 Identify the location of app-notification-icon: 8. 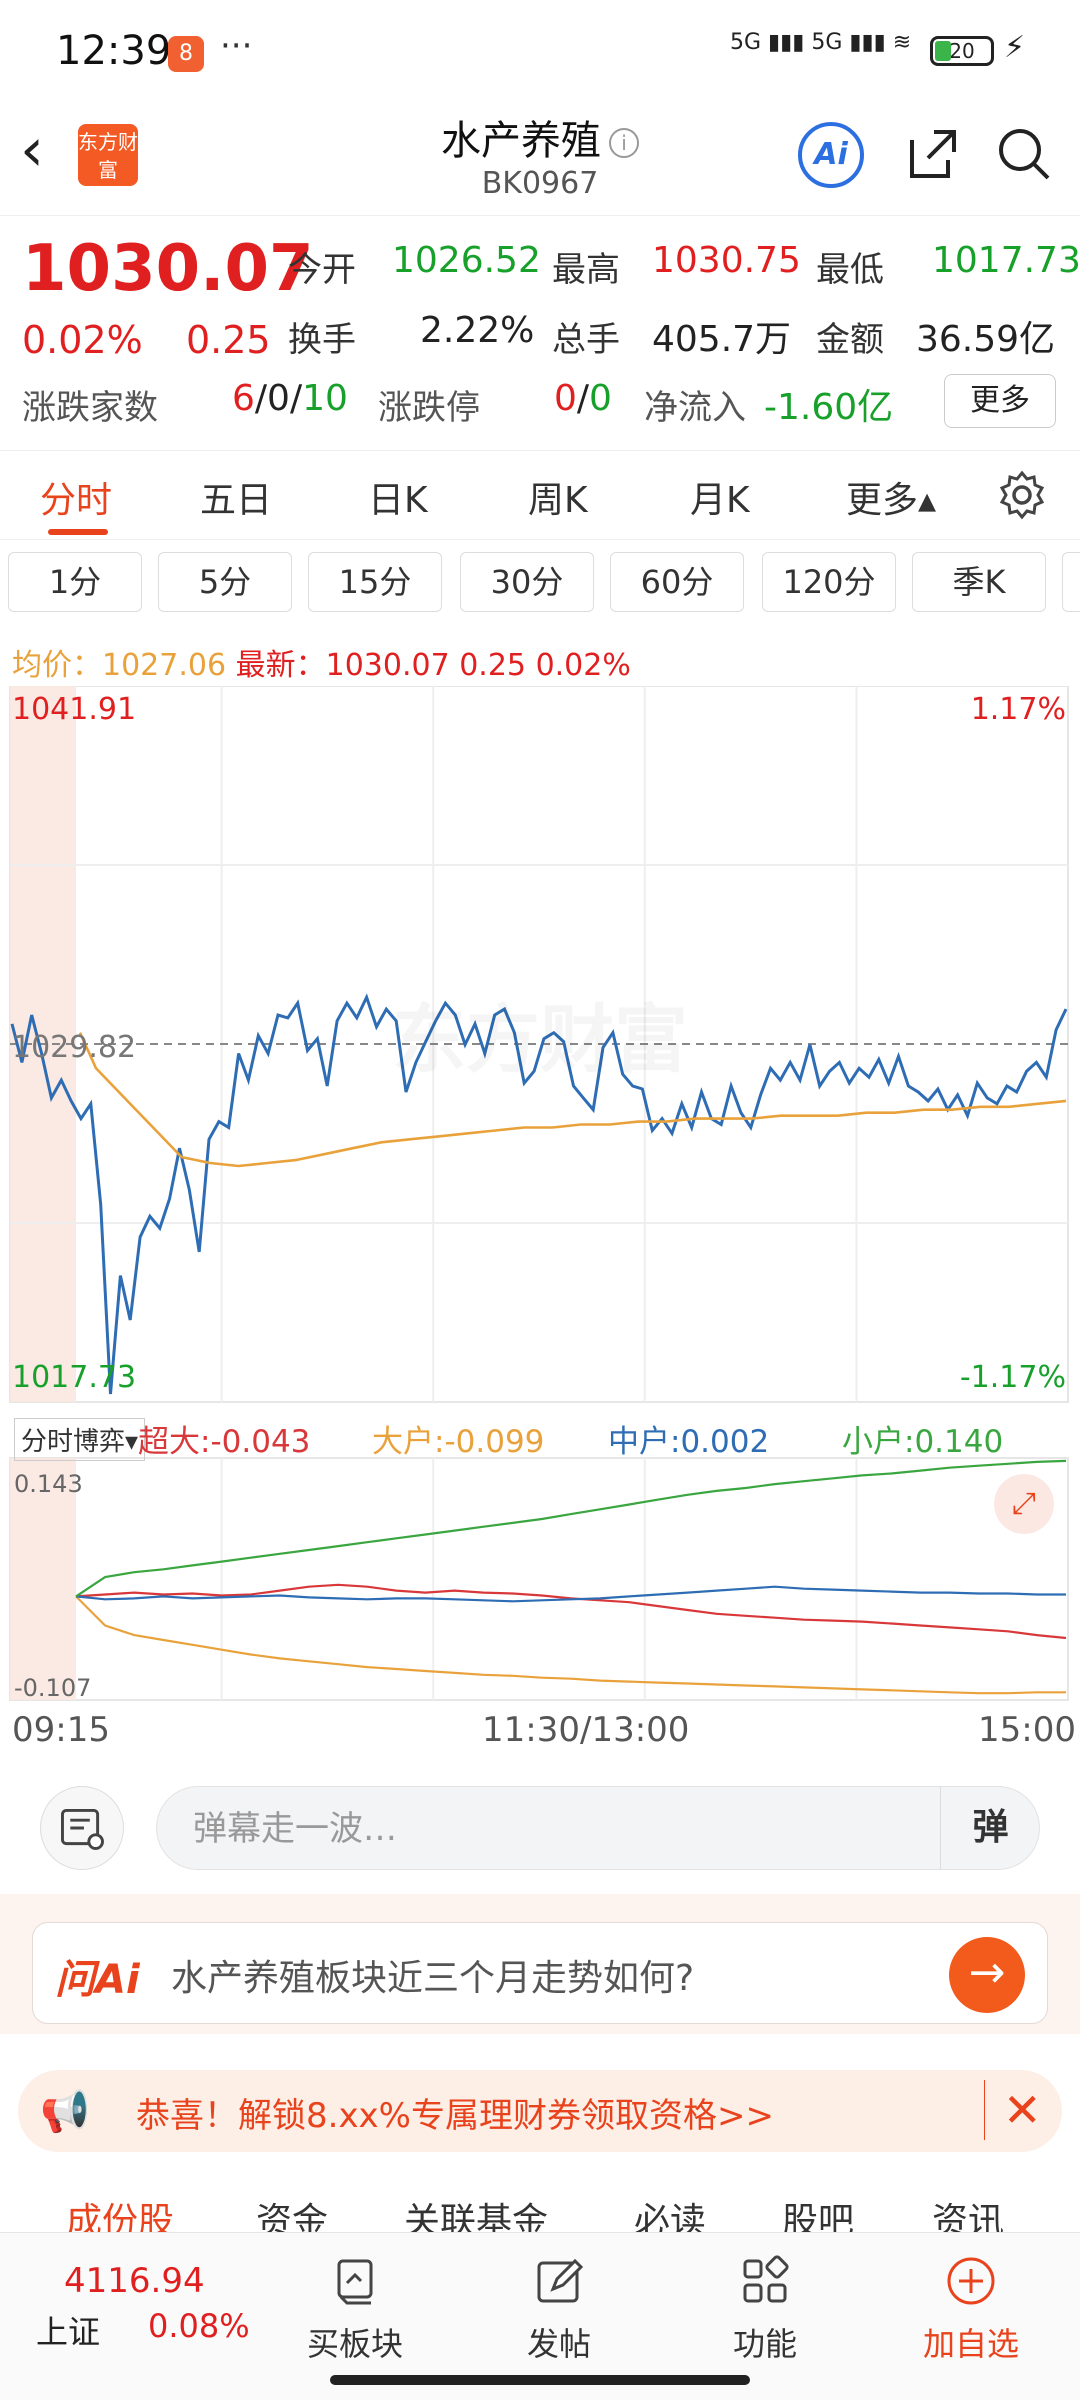
(186, 54).